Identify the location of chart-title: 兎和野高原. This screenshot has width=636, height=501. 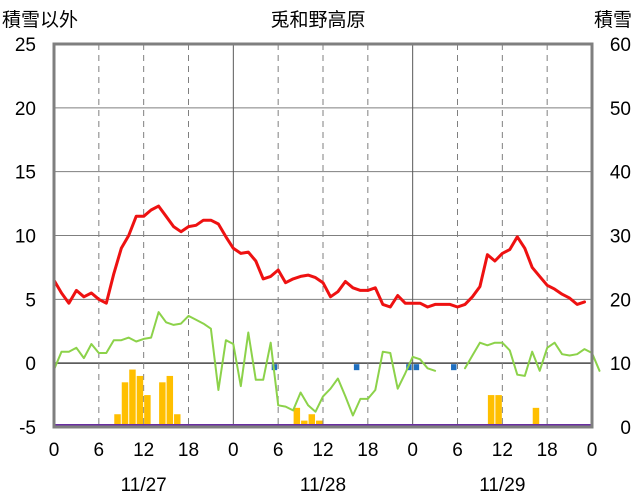
(317, 20).